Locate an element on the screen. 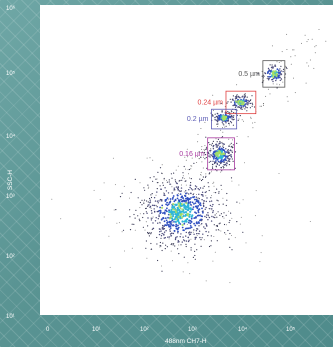 This screenshot has width=333, height=347. y-tick-label: 10⁵ is located at coordinates (11, 73).